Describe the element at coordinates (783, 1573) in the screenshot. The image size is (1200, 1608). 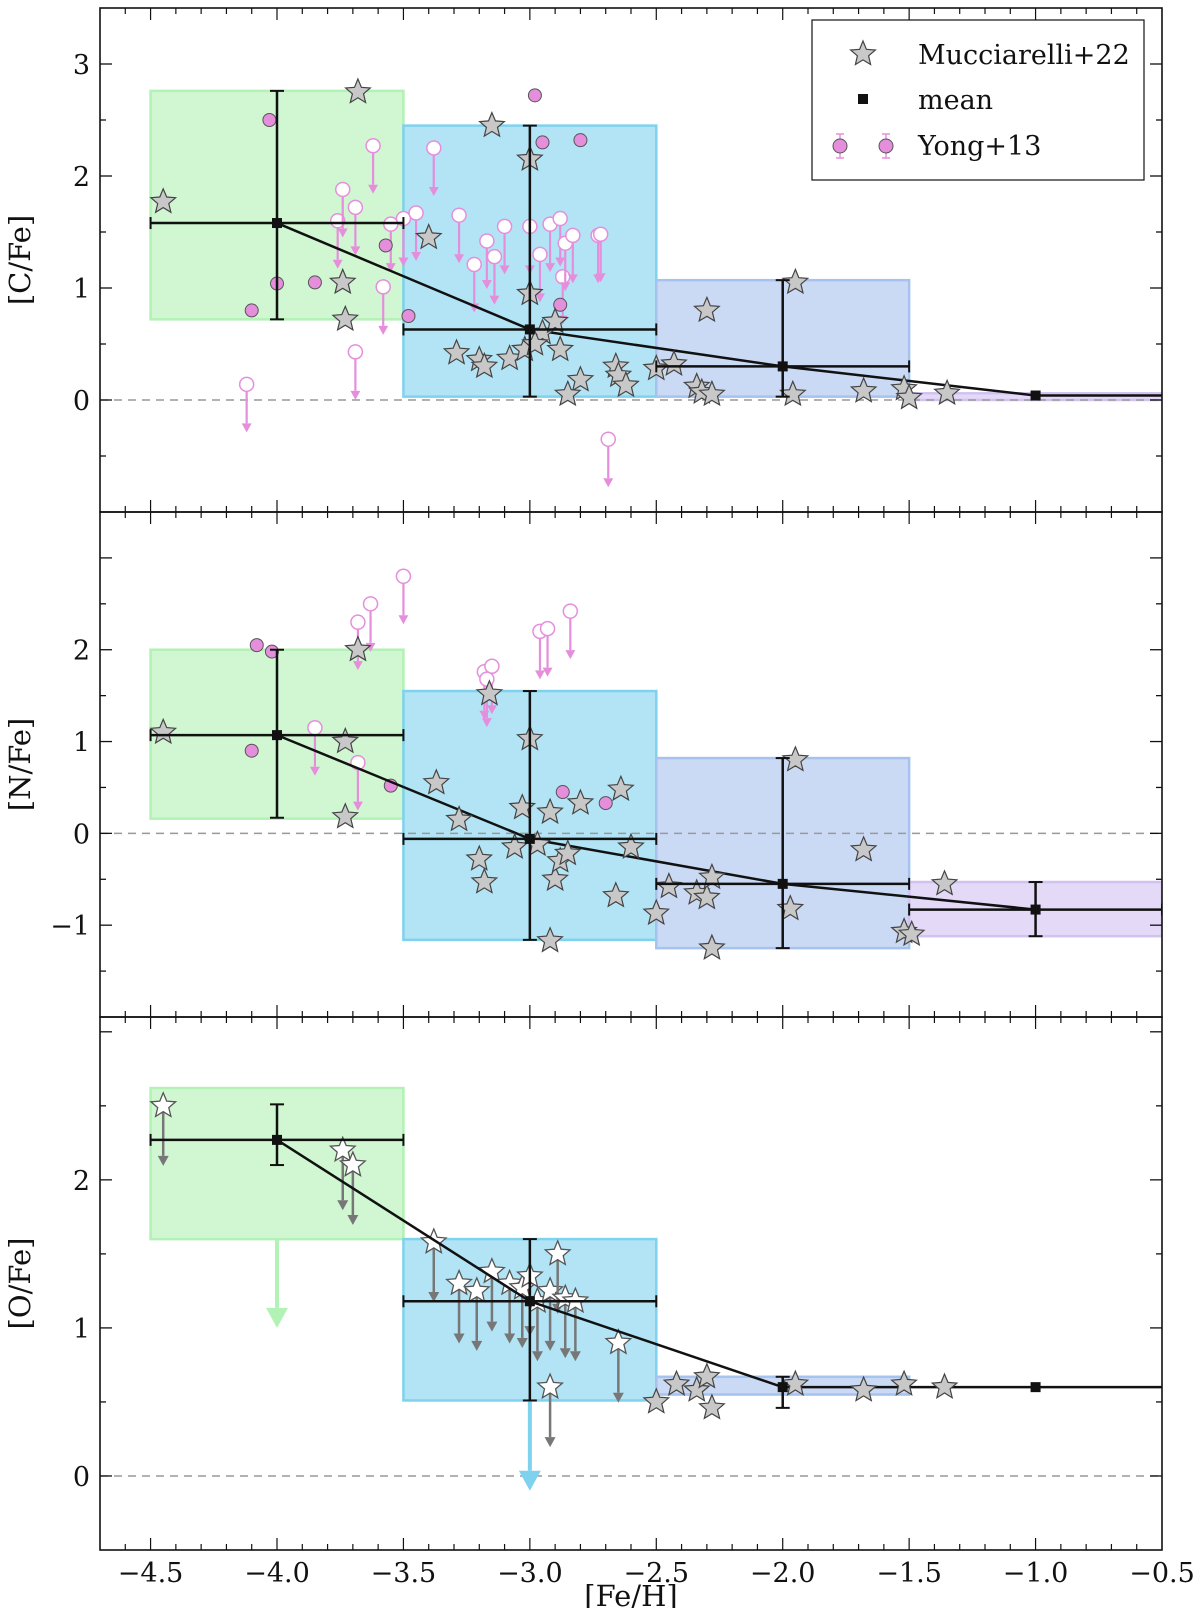
I see `x-tick-label: −2.0` at that location.